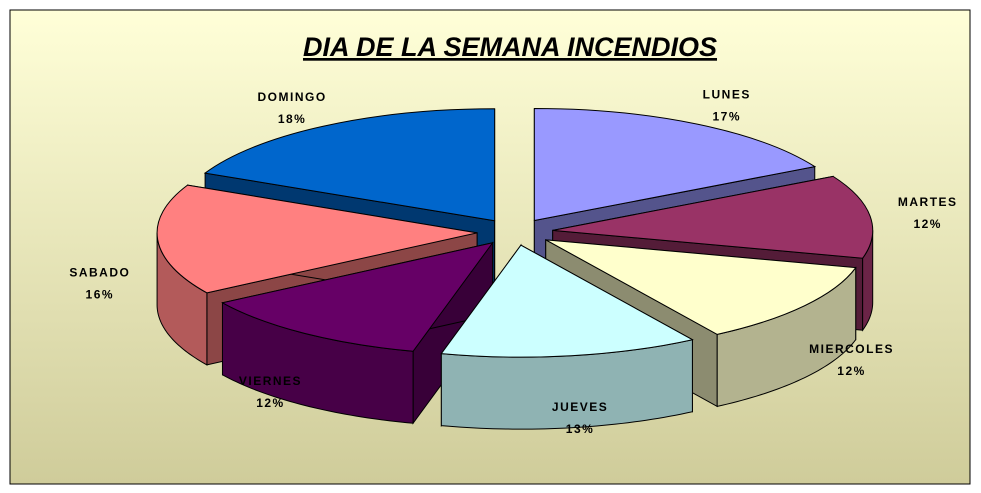 The width and height of the screenshot is (981, 493). I want to click on slice-value-label: 17%, so click(726, 117).